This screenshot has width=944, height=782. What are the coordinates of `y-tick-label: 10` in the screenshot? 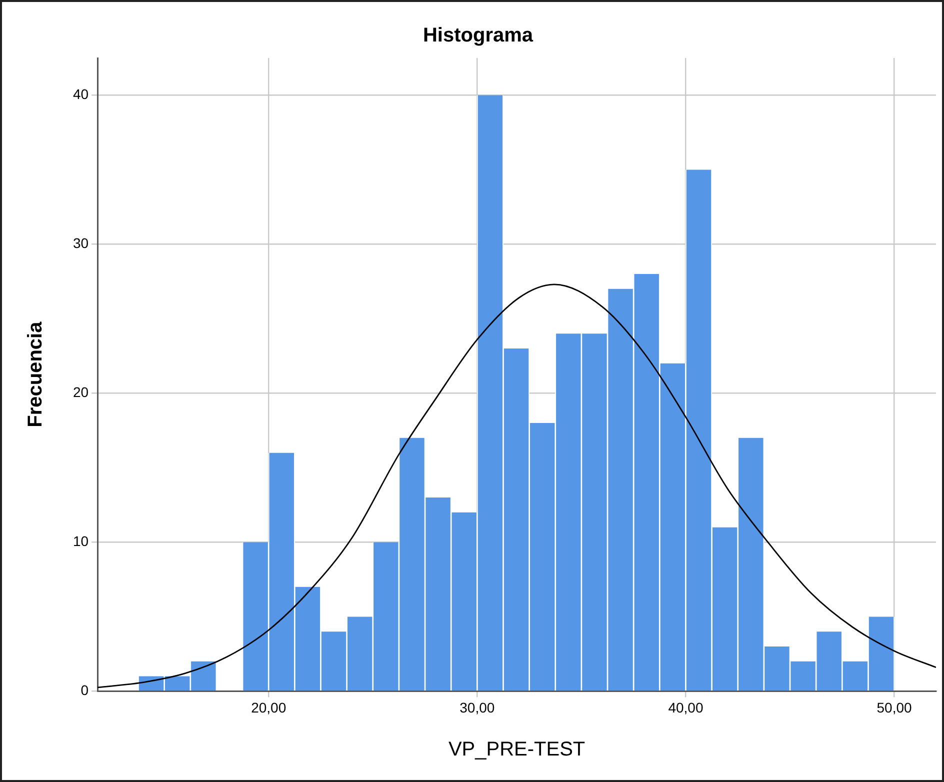 It's located at (80, 541).